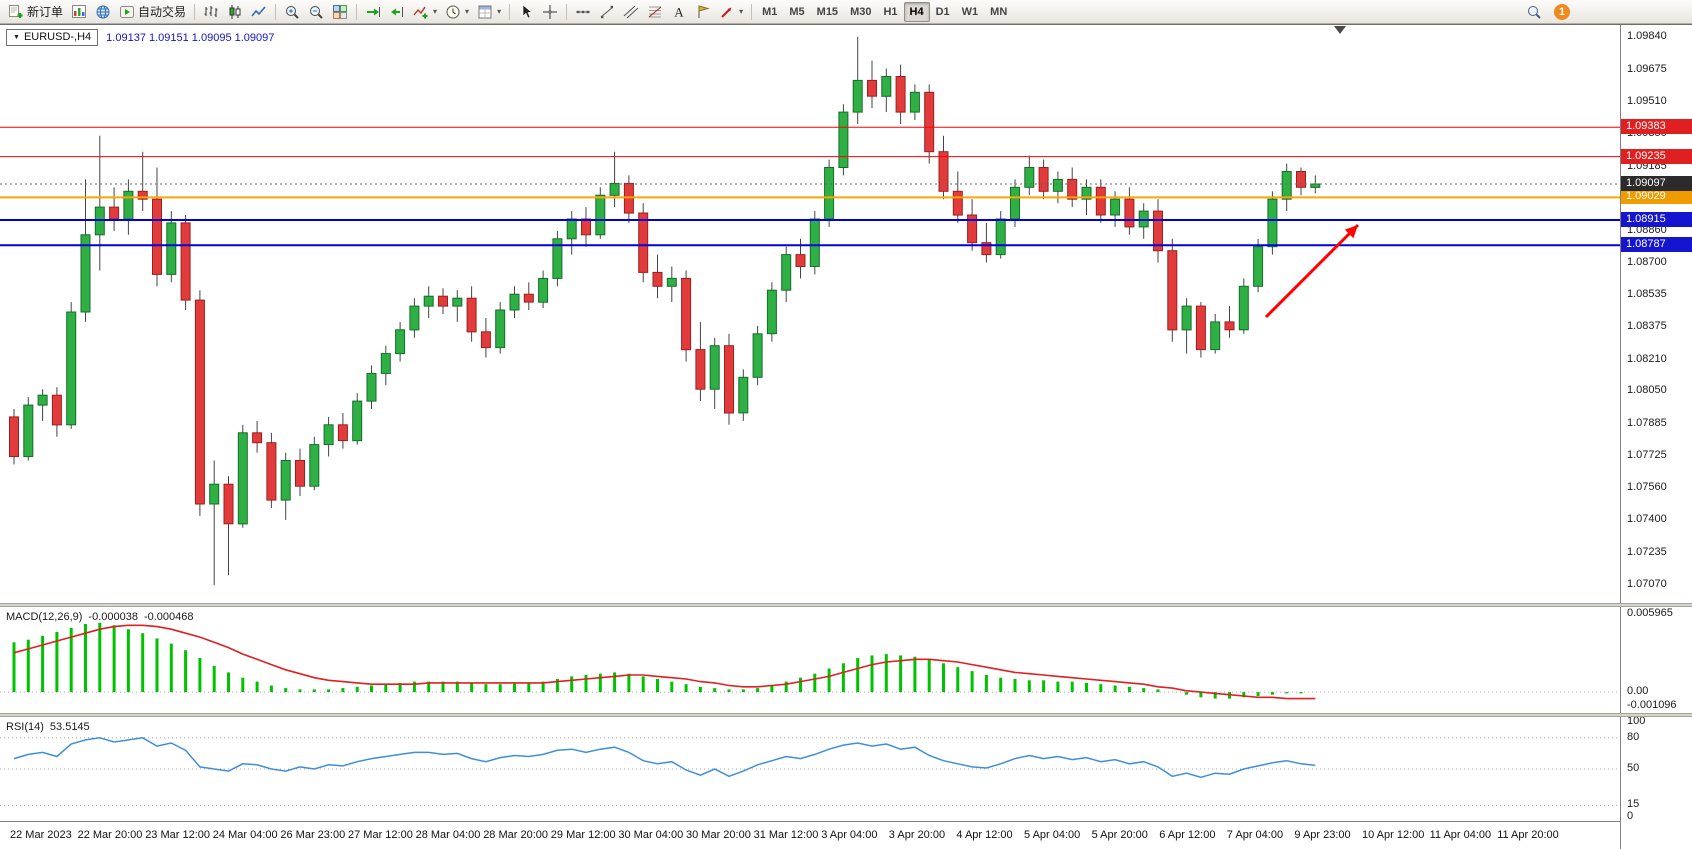  I want to click on chart-bars-button, so click(211, 12).